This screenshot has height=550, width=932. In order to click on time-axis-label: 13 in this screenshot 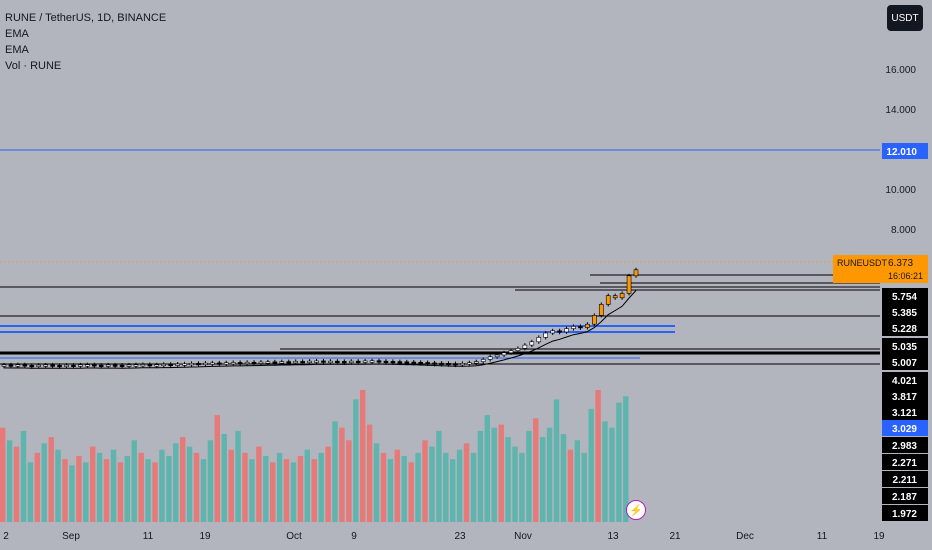, I will do `click(613, 536)`.